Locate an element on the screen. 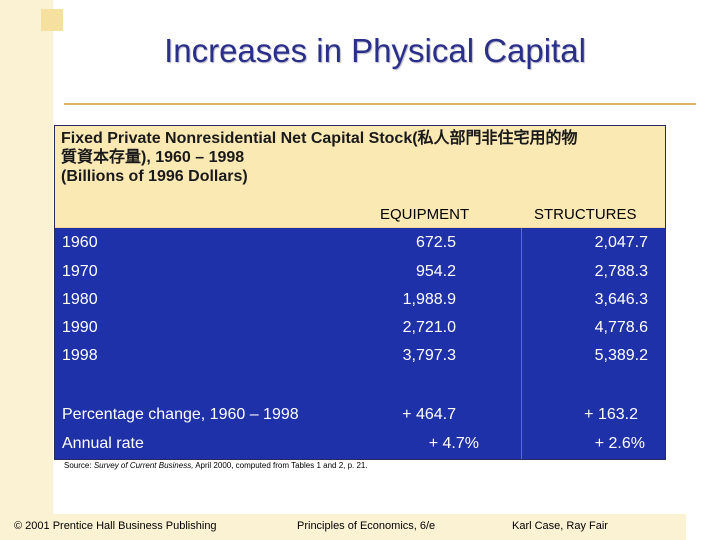  structures-value: 3,646.3 is located at coordinates (621, 299).